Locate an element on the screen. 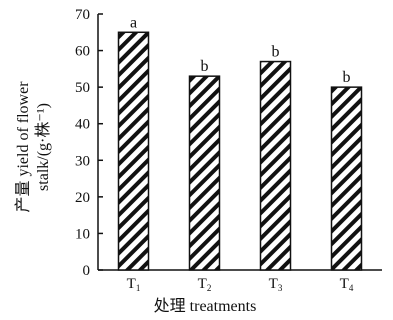 Image resolution: width=393 pixels, height=320 pixels. x-tick-label: T1 is located at coordinates (134, 284).